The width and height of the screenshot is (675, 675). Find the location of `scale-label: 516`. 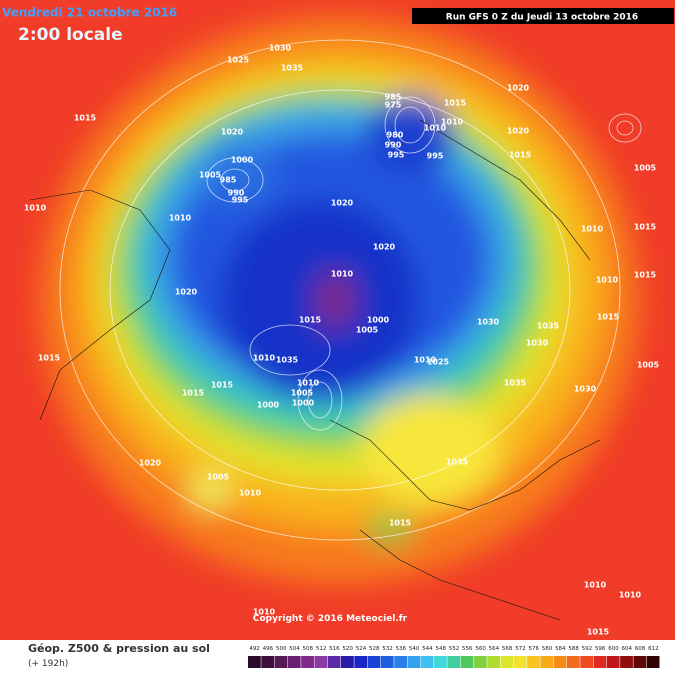

scale-label: 516 is located at coordinates (334, 649).